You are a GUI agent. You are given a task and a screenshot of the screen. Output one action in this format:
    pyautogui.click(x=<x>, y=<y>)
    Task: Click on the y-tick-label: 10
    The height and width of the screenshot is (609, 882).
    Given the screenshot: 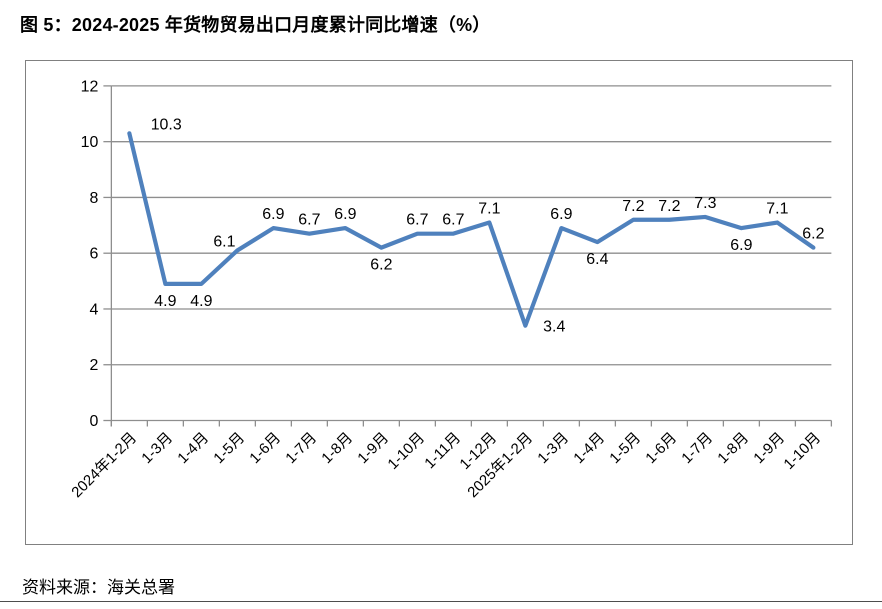 What is the action you would take?
    pyautogui.click(x=90, y=142)
    